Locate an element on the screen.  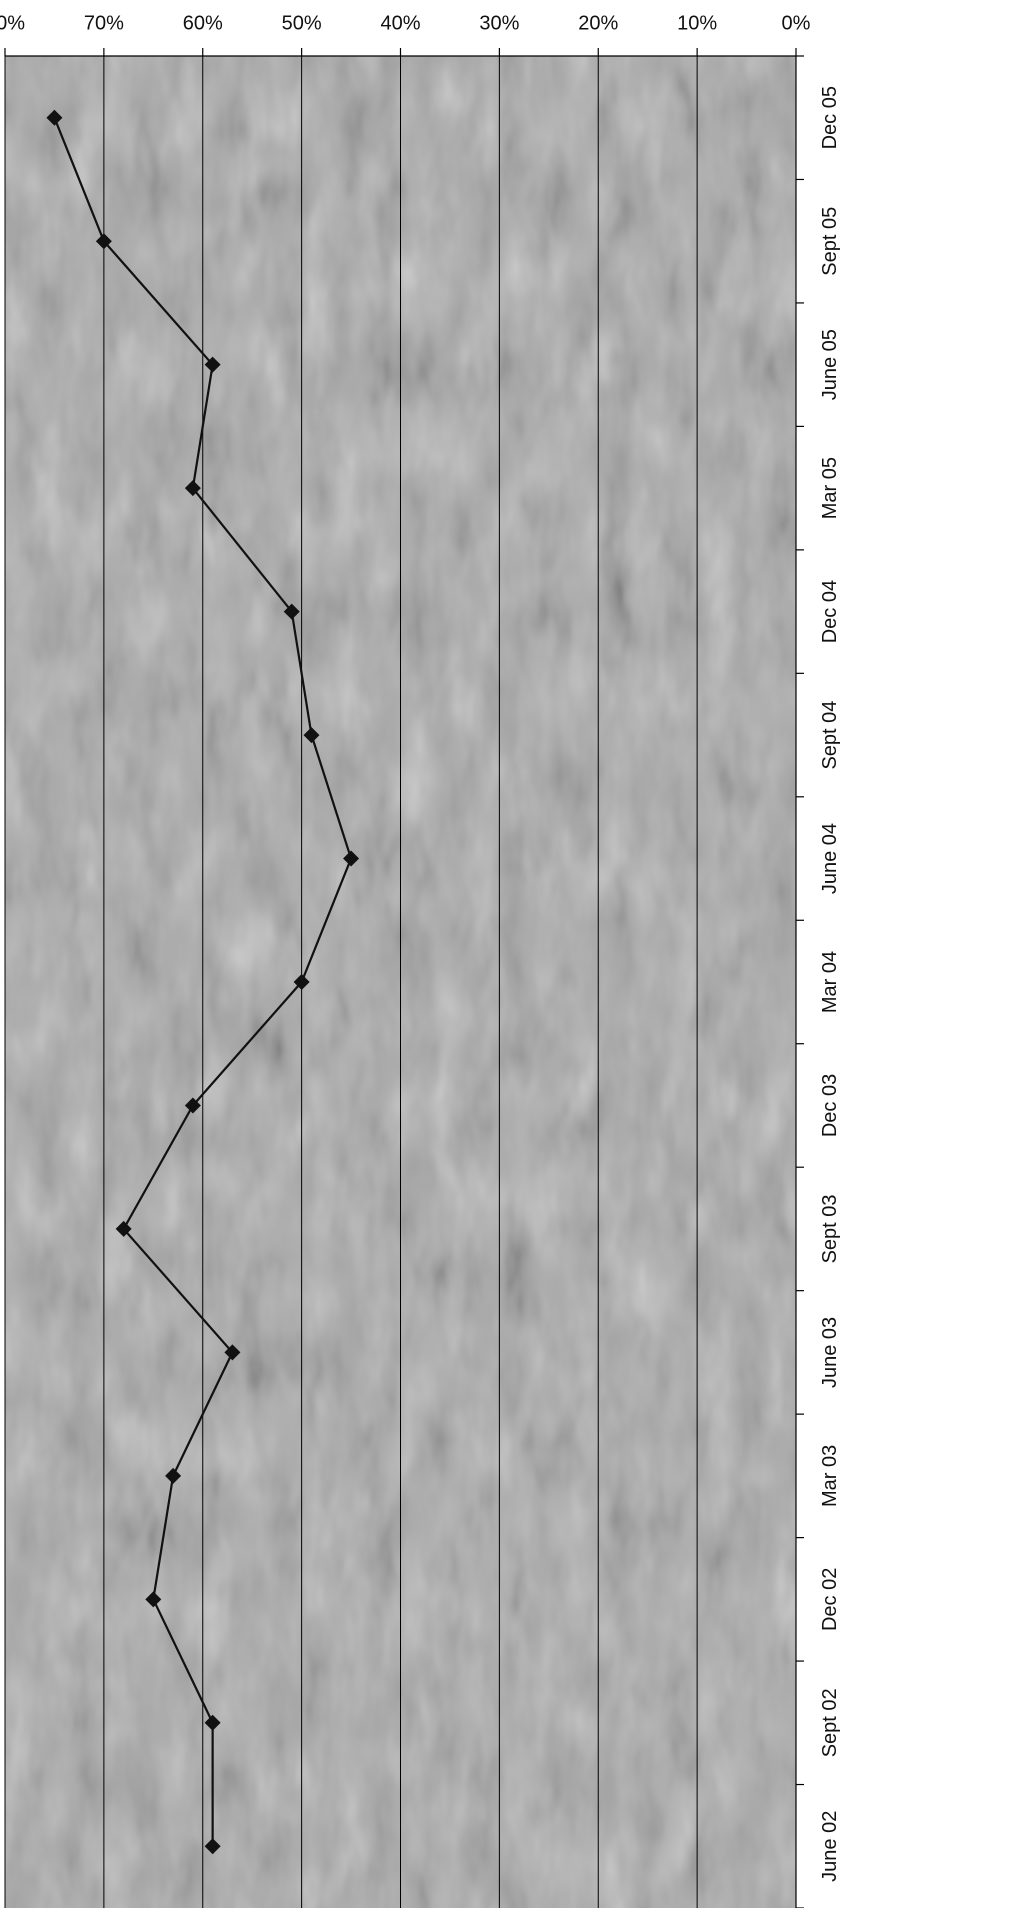
x-tick-label: Sept 05 is located at coordinates (830, 241).